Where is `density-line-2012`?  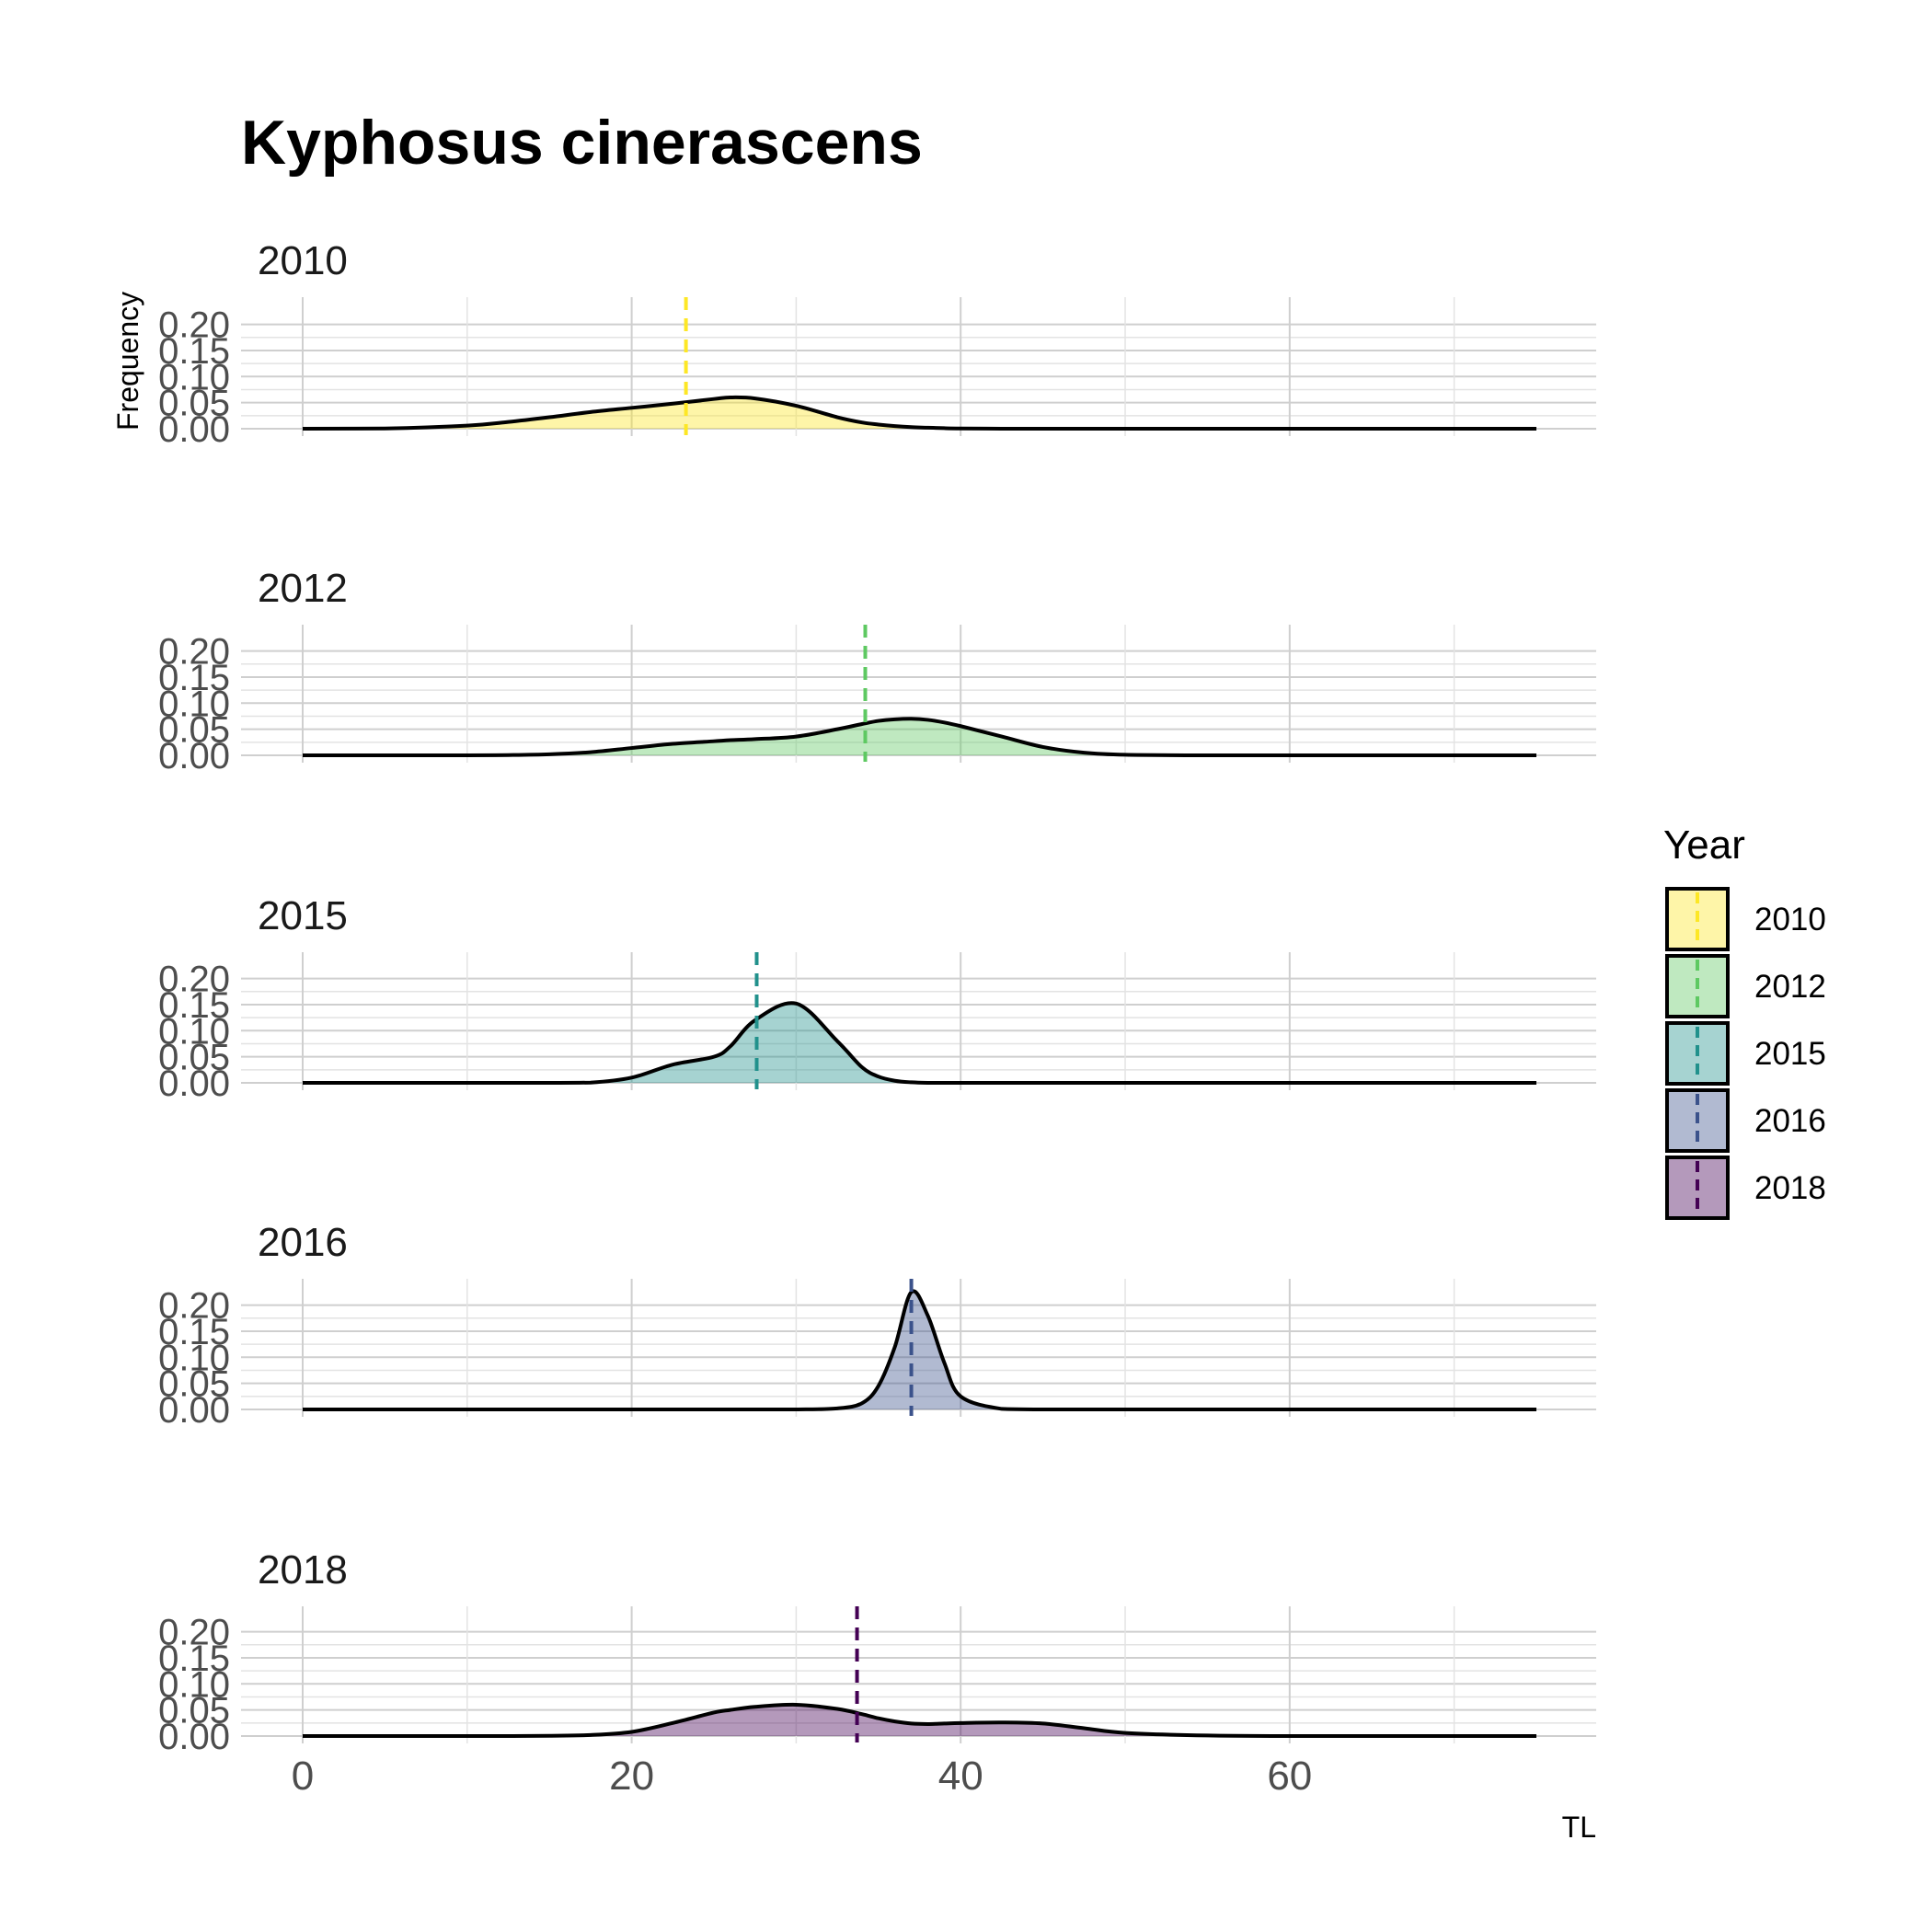
density-line-2012 is located at coordinates (919, 737).